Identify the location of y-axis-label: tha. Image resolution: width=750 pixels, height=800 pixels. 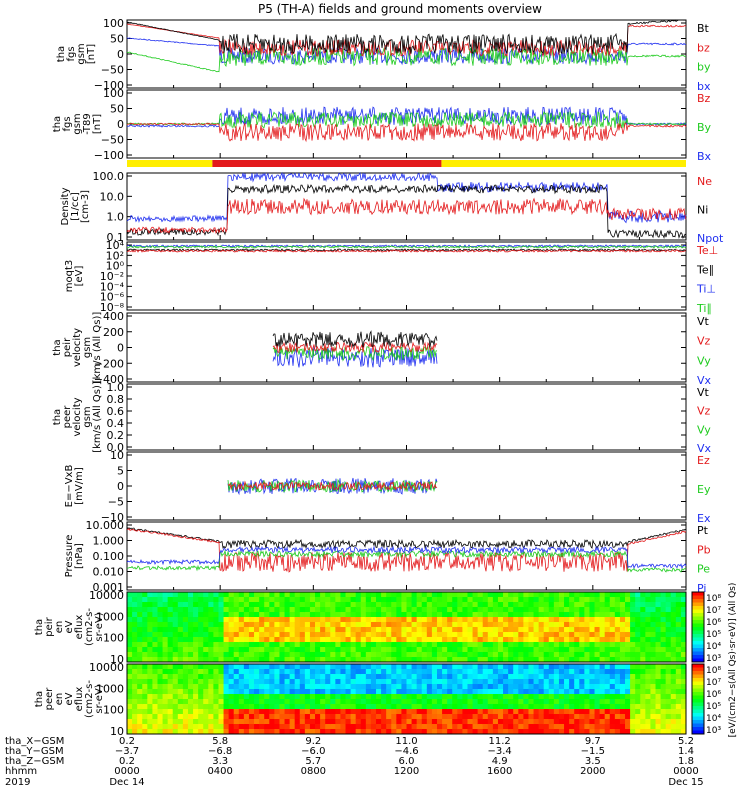
(39, 627).